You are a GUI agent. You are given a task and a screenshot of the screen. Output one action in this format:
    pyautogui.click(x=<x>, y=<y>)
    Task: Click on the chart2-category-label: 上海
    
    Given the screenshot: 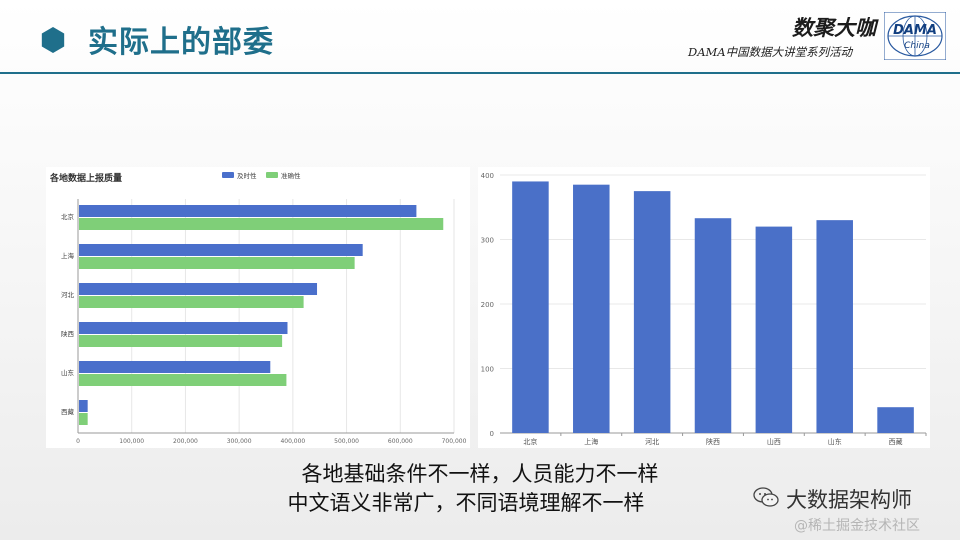 What is the action you would take?
    pyautogui.click(x=591, y=441)
    